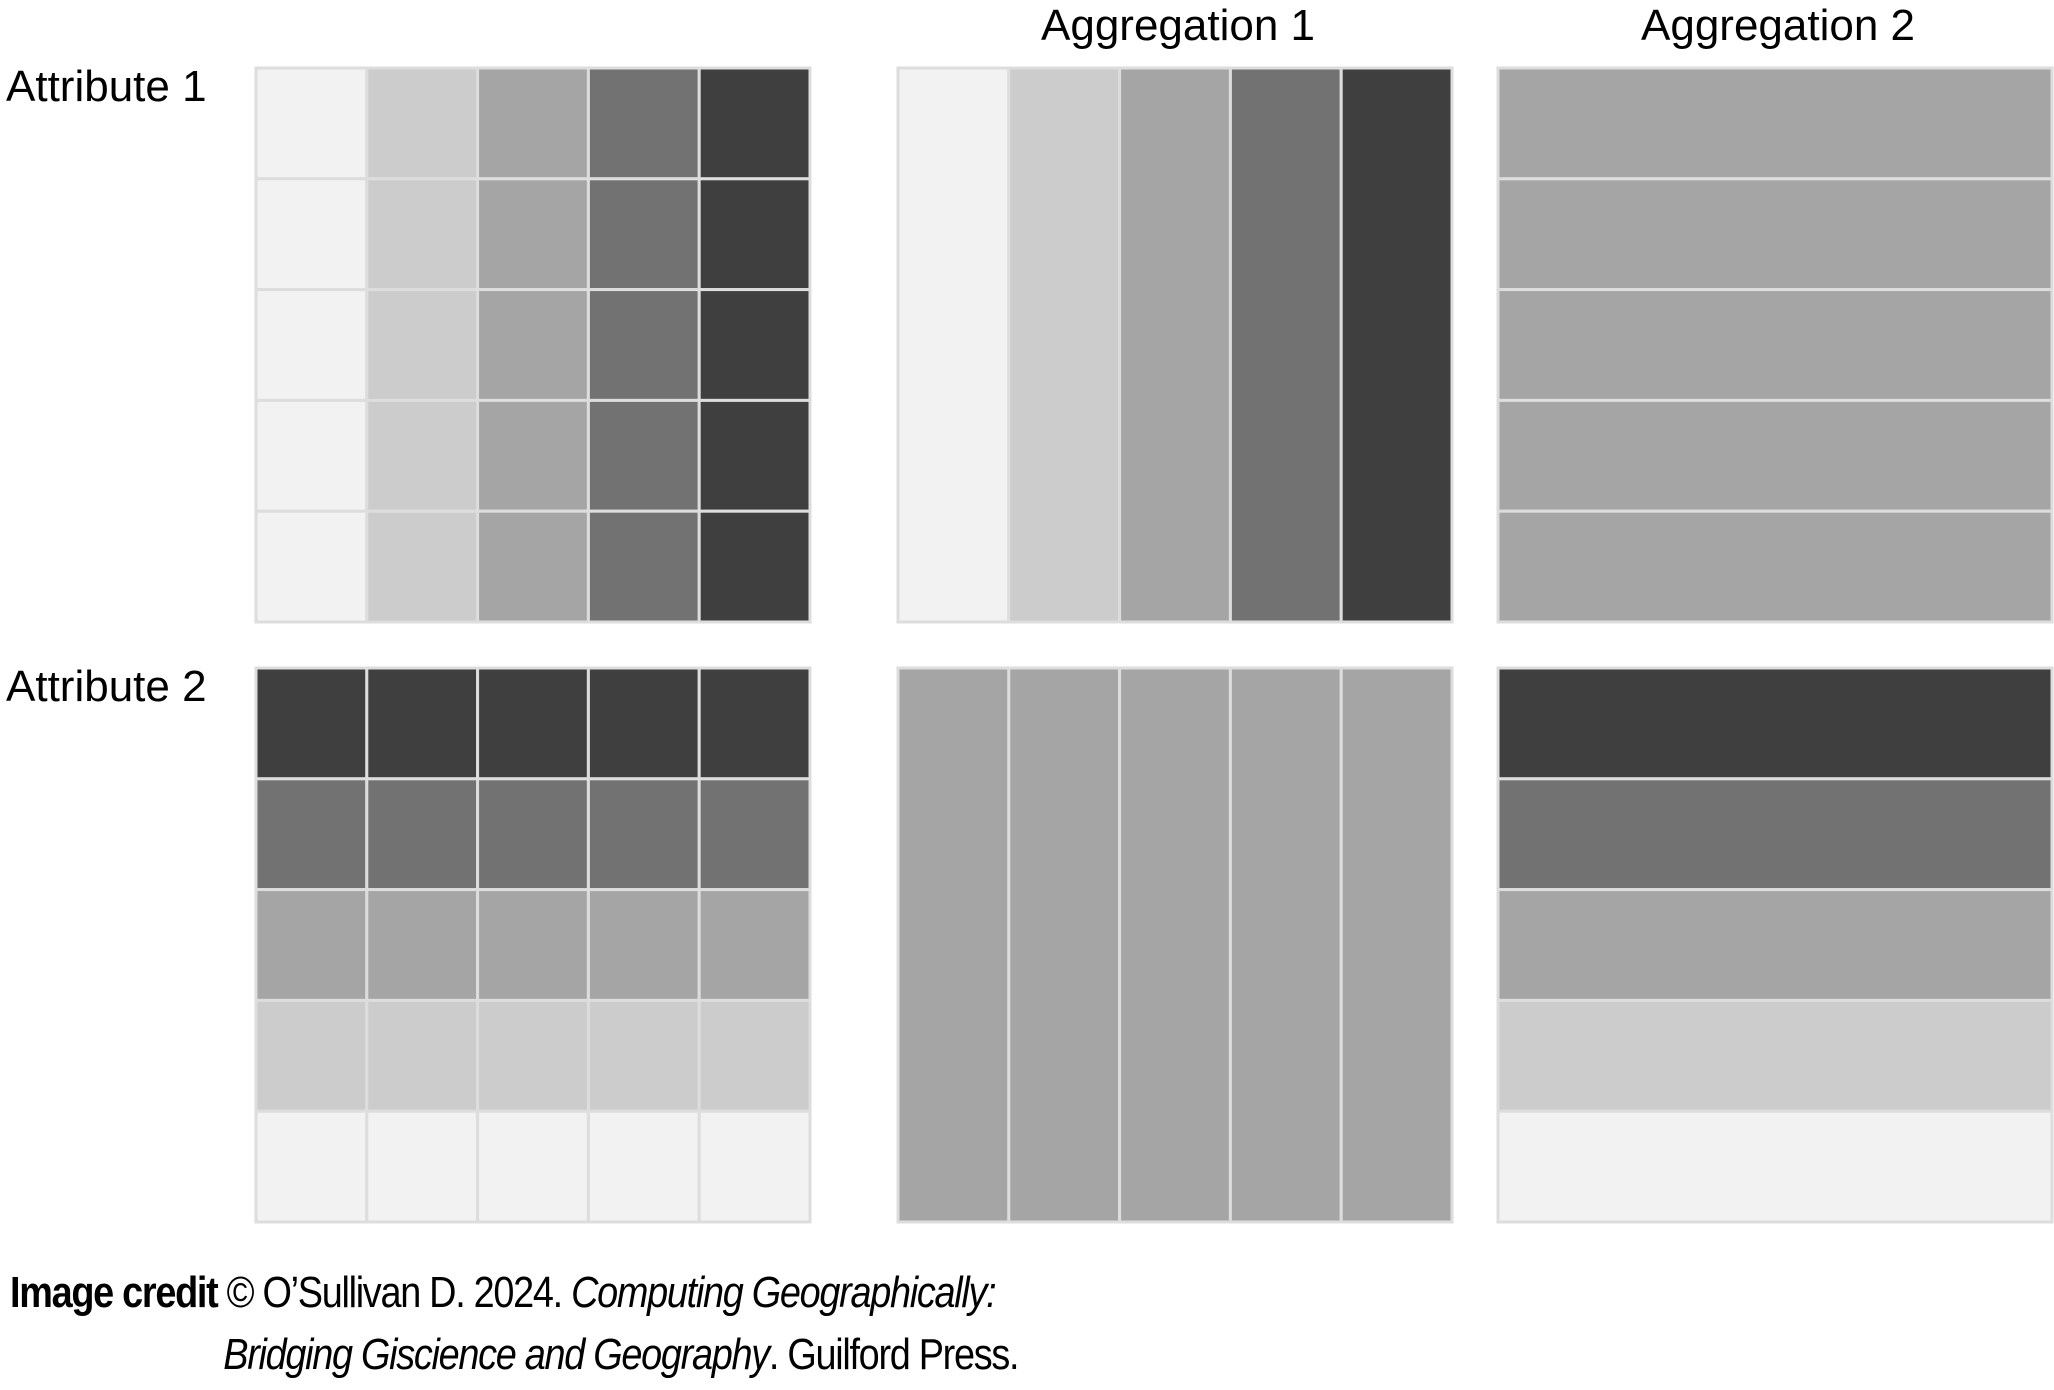 The image size is (2054, 1390). Describe the element at coordinates (496, 1354) in the screenshot. I see `credit-title-part2: Bridging Giscience and Geography` at that location.